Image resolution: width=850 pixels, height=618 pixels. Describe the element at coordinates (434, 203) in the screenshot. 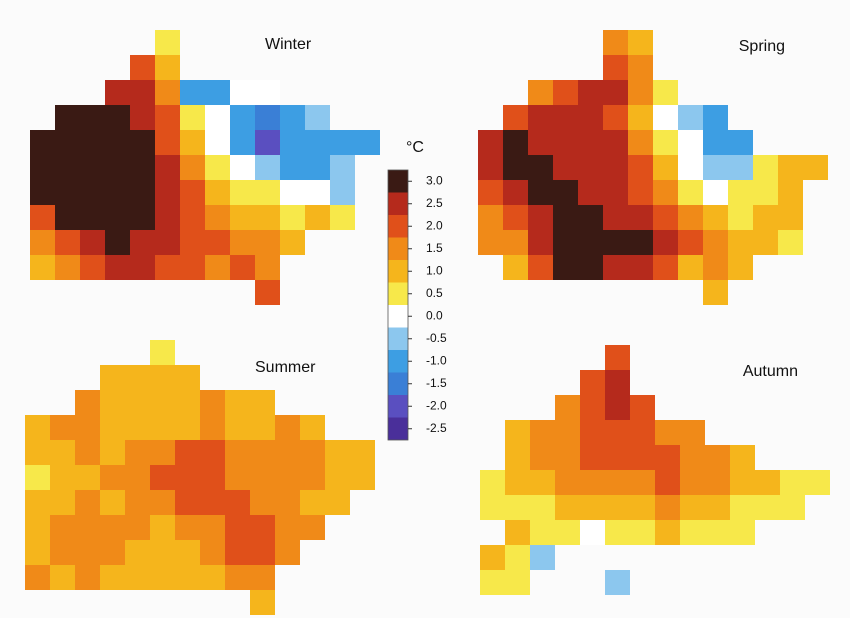

I see `colorbar-tick-label: 2.5` at that location.